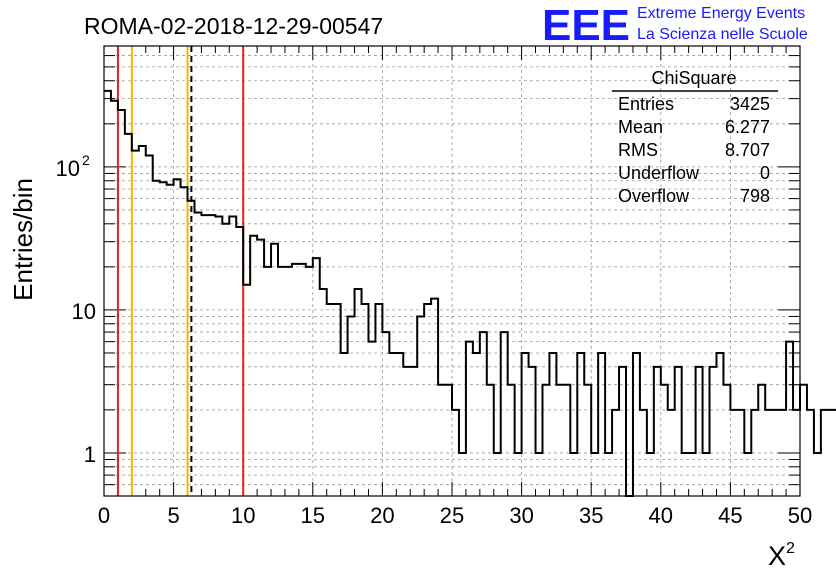 The image size is (836, 572). What do you see at coordinates (730, 515) in the screenshot?
I see `x-tick-label: 45` at bounding box center [730, 515].